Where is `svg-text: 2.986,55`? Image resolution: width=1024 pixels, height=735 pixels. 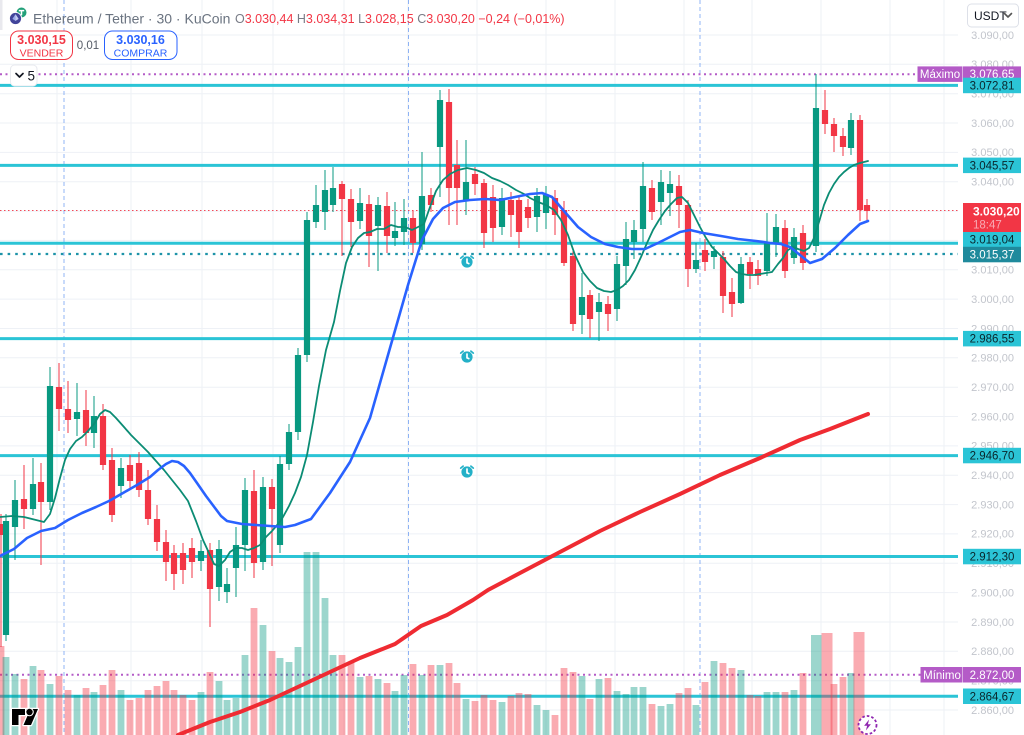
svg-text: 2.986,55 is located at coordinates (992, 340).